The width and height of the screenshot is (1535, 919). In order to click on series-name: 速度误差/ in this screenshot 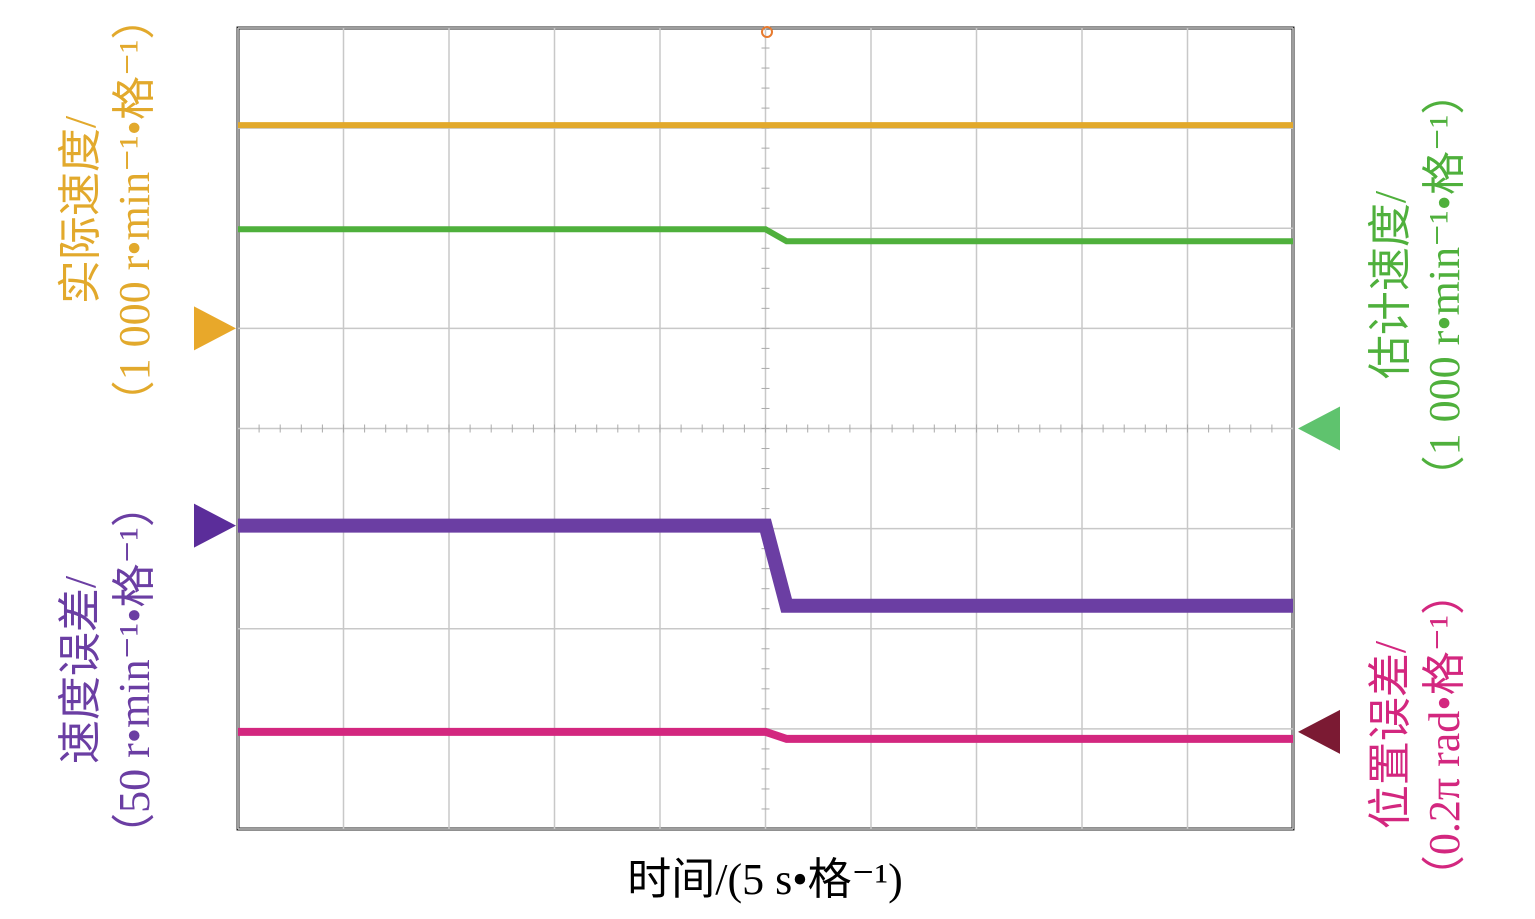, I will do `click(80, 669)`.